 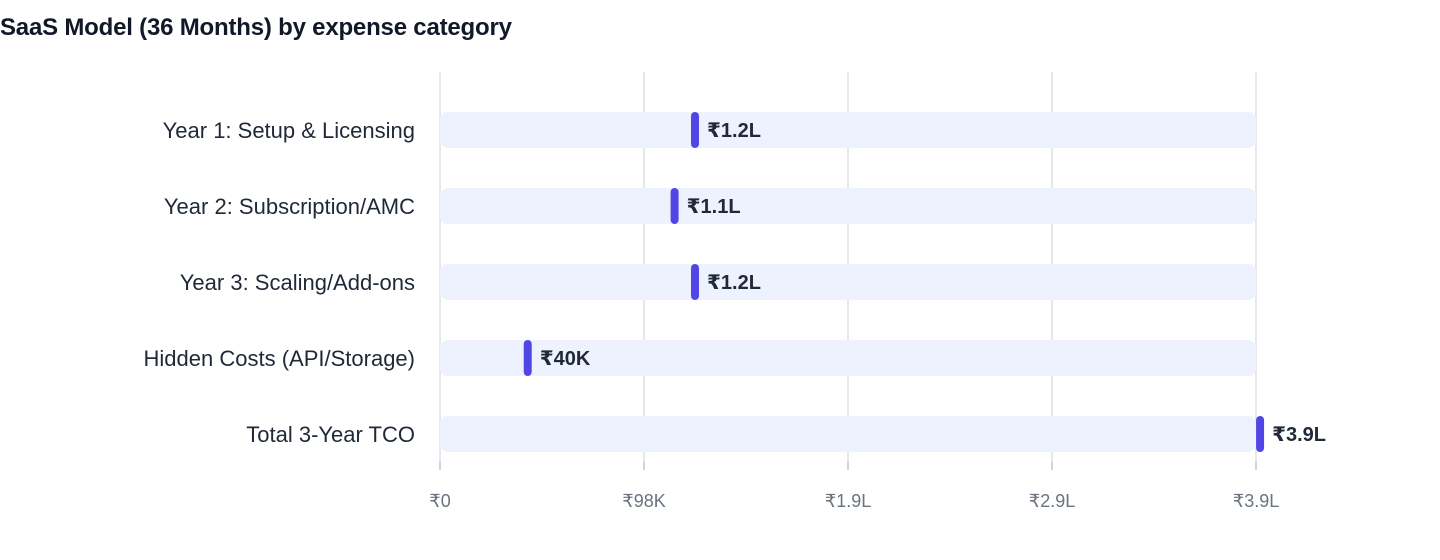 I want to click on x-tick-label: ₹2.9L, so click(x=1052, y=501).